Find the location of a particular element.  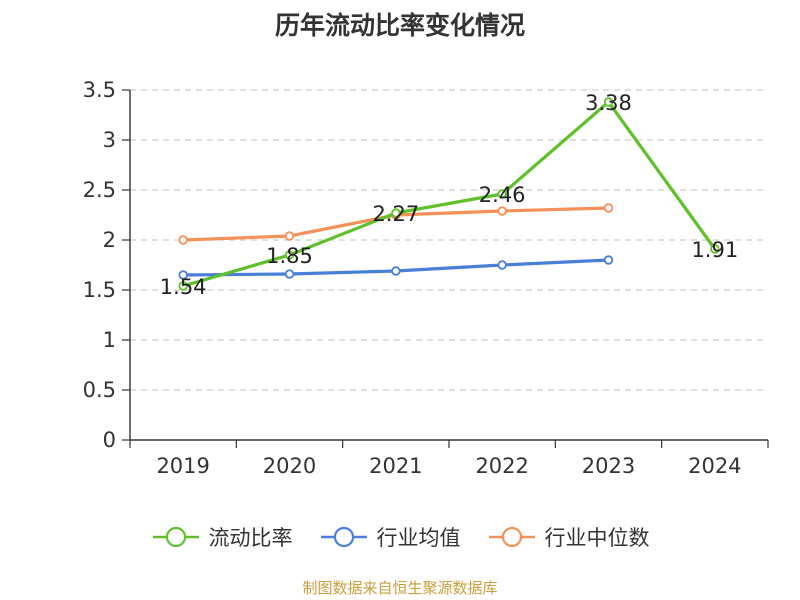

y-tick-label: 1.5 is located at coordinates (99, 290).